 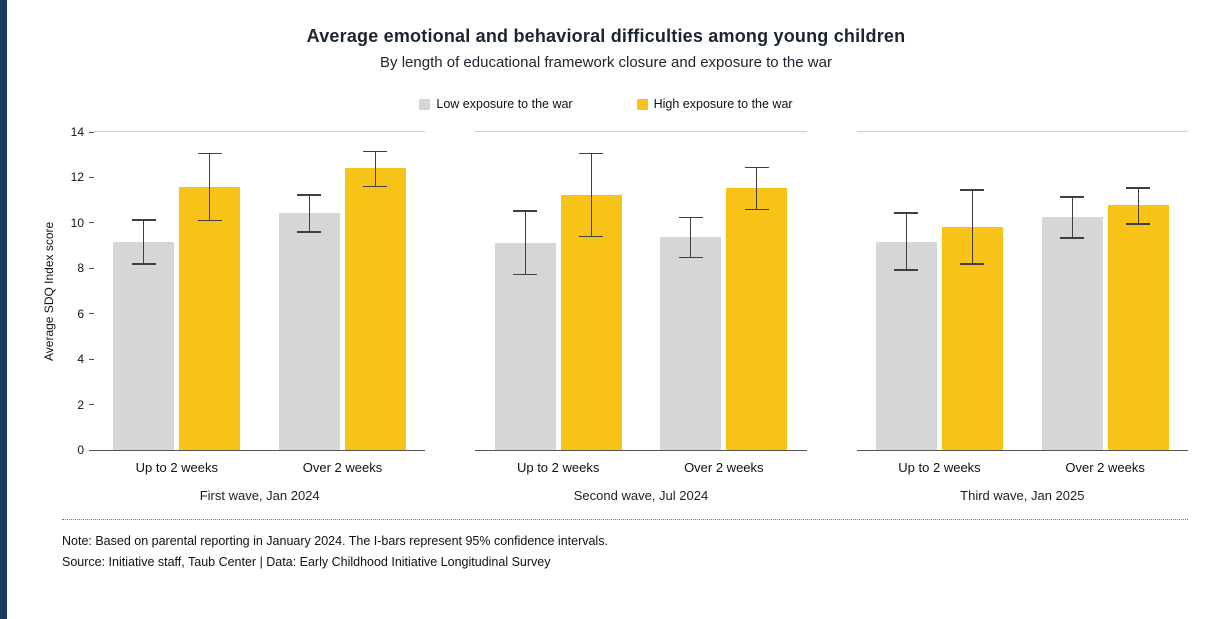 I want to click on panel-label: Second wave, Jul 2024, so click(x=641, y=495).